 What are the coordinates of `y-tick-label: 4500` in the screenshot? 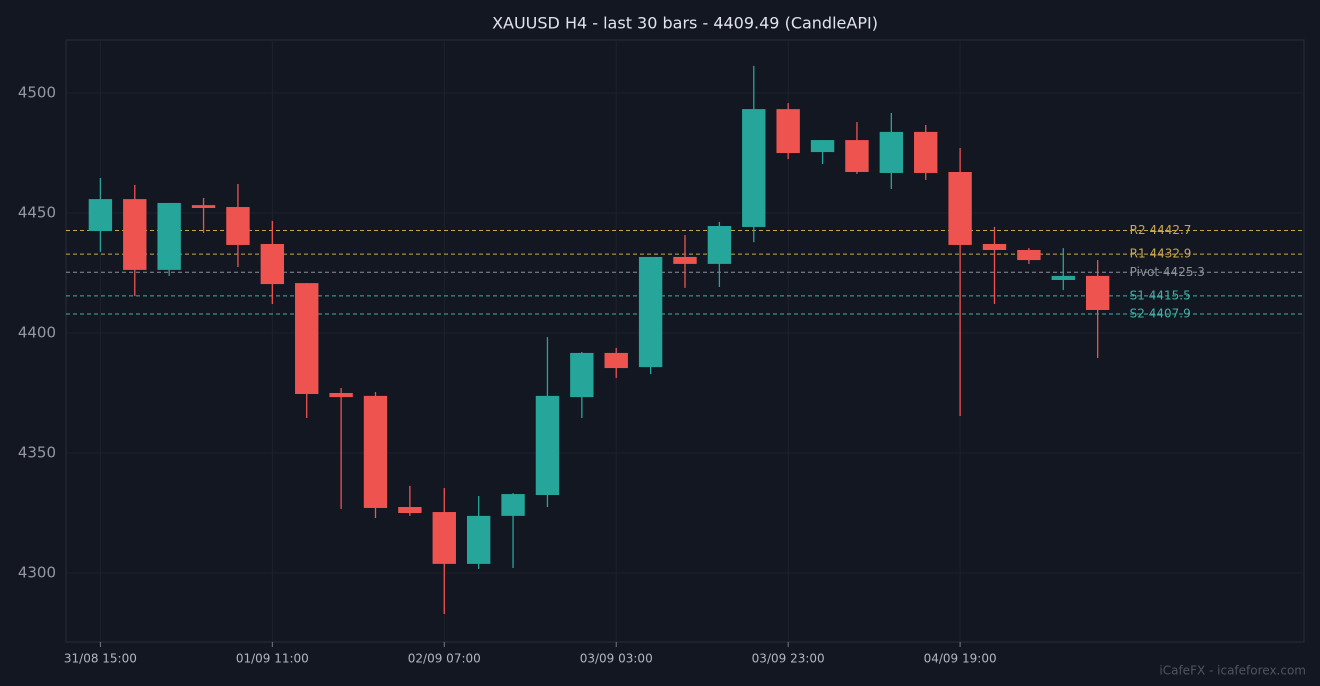 It's located at (37, 93).